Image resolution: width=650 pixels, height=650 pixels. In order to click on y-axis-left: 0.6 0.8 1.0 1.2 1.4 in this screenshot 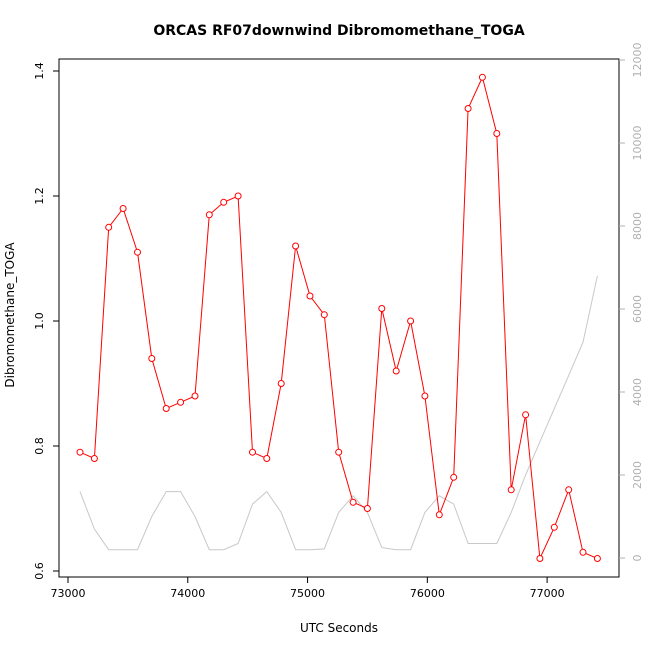, I will do `click(46, 321)`.